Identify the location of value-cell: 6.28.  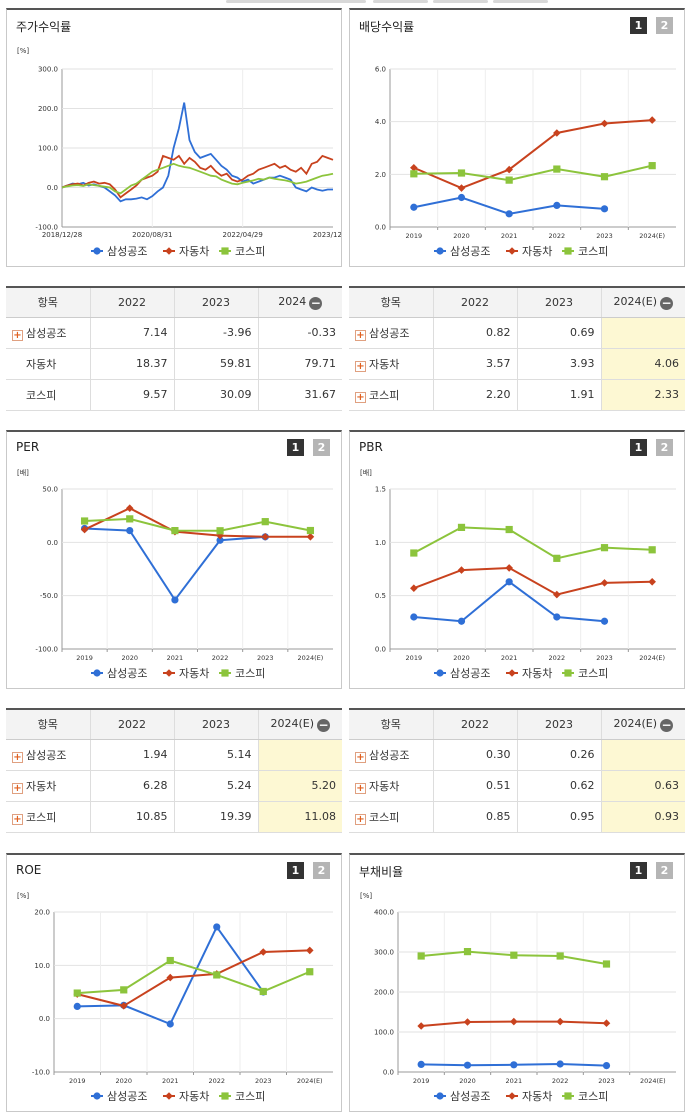
(131, 786).